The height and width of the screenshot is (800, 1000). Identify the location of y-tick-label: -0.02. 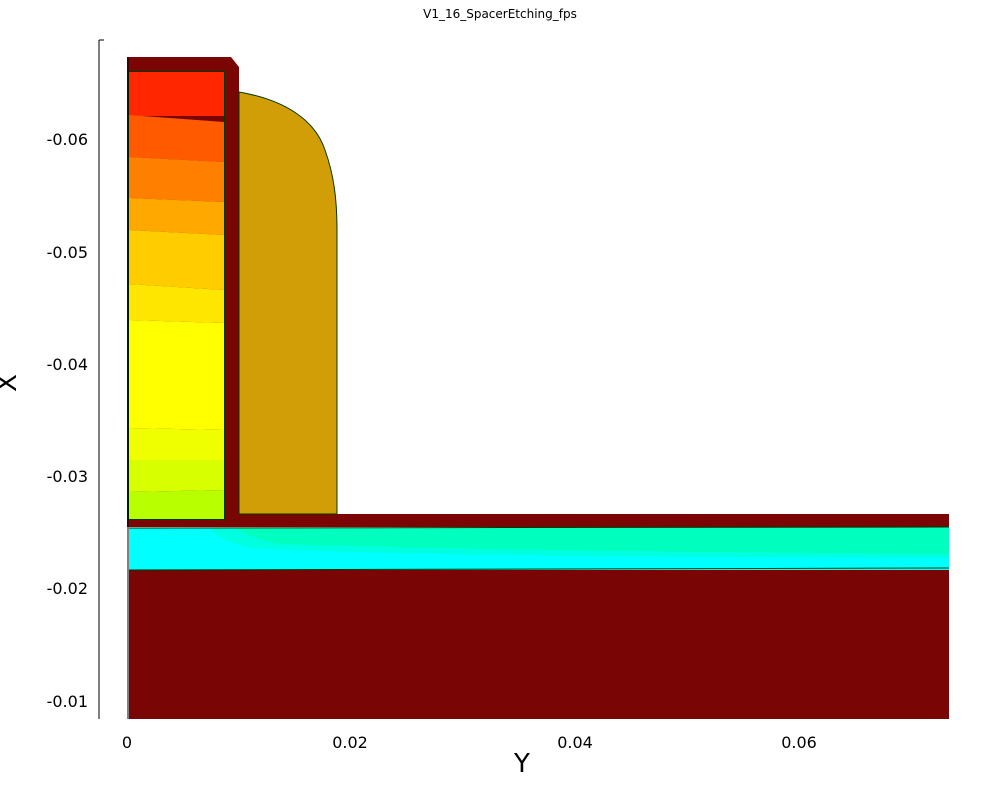
(67, 588).